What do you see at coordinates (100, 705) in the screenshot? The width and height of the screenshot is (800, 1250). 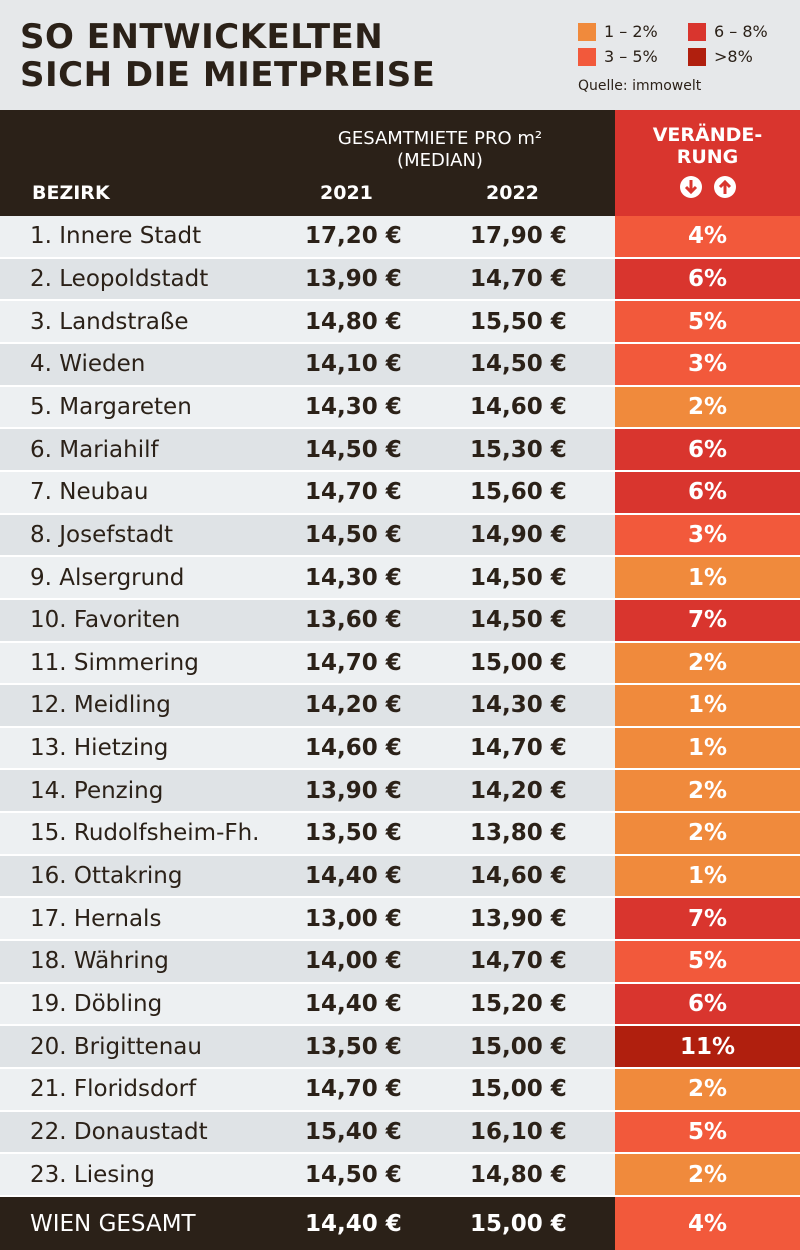 I see `district: 12. Meidling` at bounding box center [100, 705].